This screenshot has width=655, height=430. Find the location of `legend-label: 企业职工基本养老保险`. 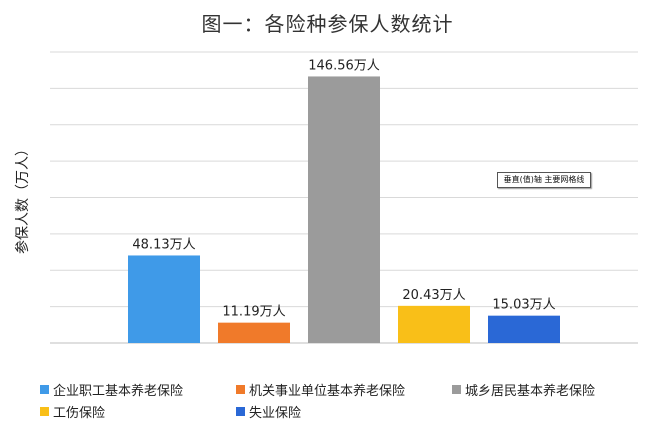

legend-label: 企业职工基本养老保险 is located at coordinates (118, 391).